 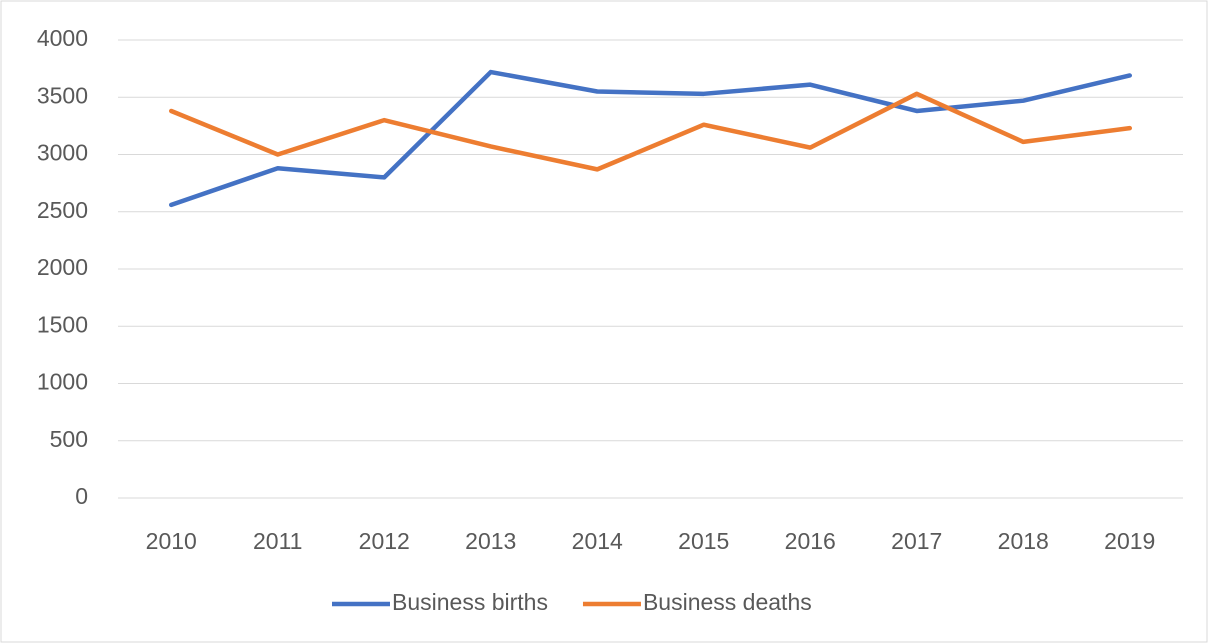 What do you see at coordinates (703, 541) in the screenshot?
I see `x-tick-label: 2015` at bounding box center [703, 541].